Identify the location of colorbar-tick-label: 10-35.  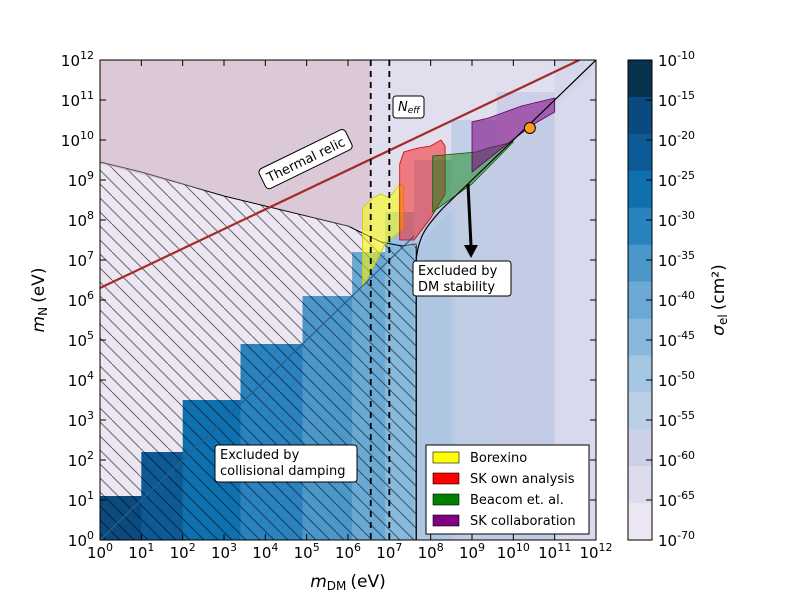
(676, 259).